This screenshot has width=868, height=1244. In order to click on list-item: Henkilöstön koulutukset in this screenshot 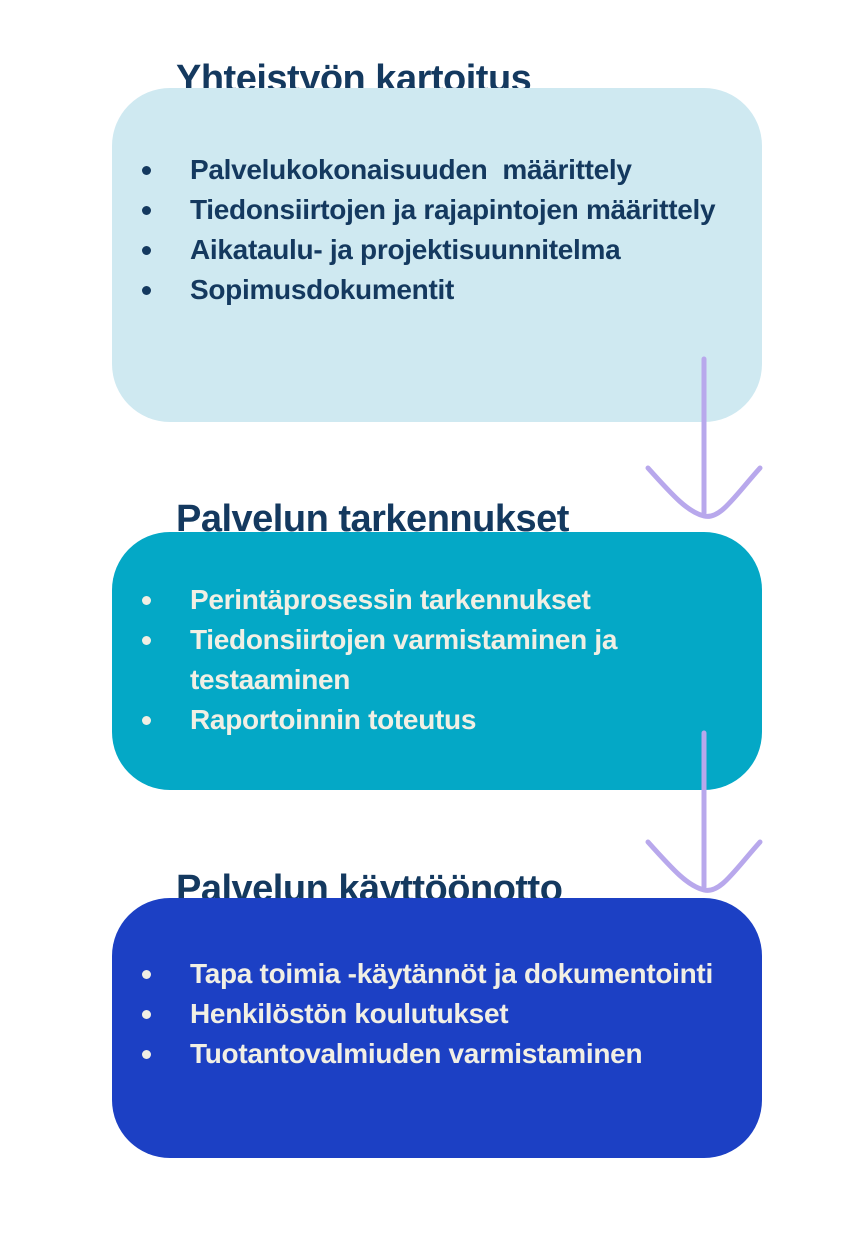, I will do `click(439, 1014)`.